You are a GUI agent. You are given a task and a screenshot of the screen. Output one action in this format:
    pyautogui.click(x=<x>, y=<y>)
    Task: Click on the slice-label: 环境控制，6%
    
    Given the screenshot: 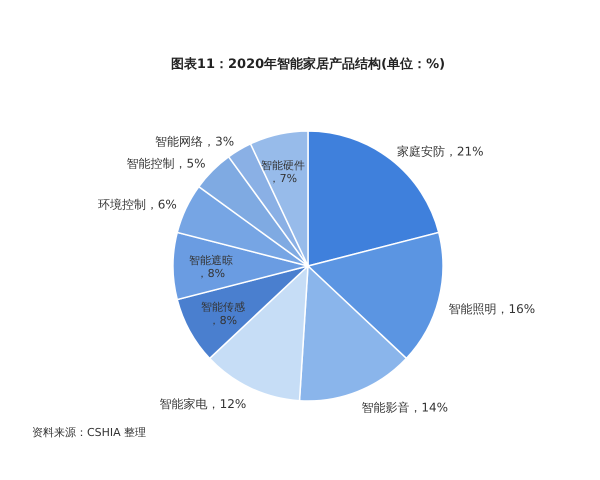 What is the action you would take?
    pyautogui.click(x=137, y=204)
    